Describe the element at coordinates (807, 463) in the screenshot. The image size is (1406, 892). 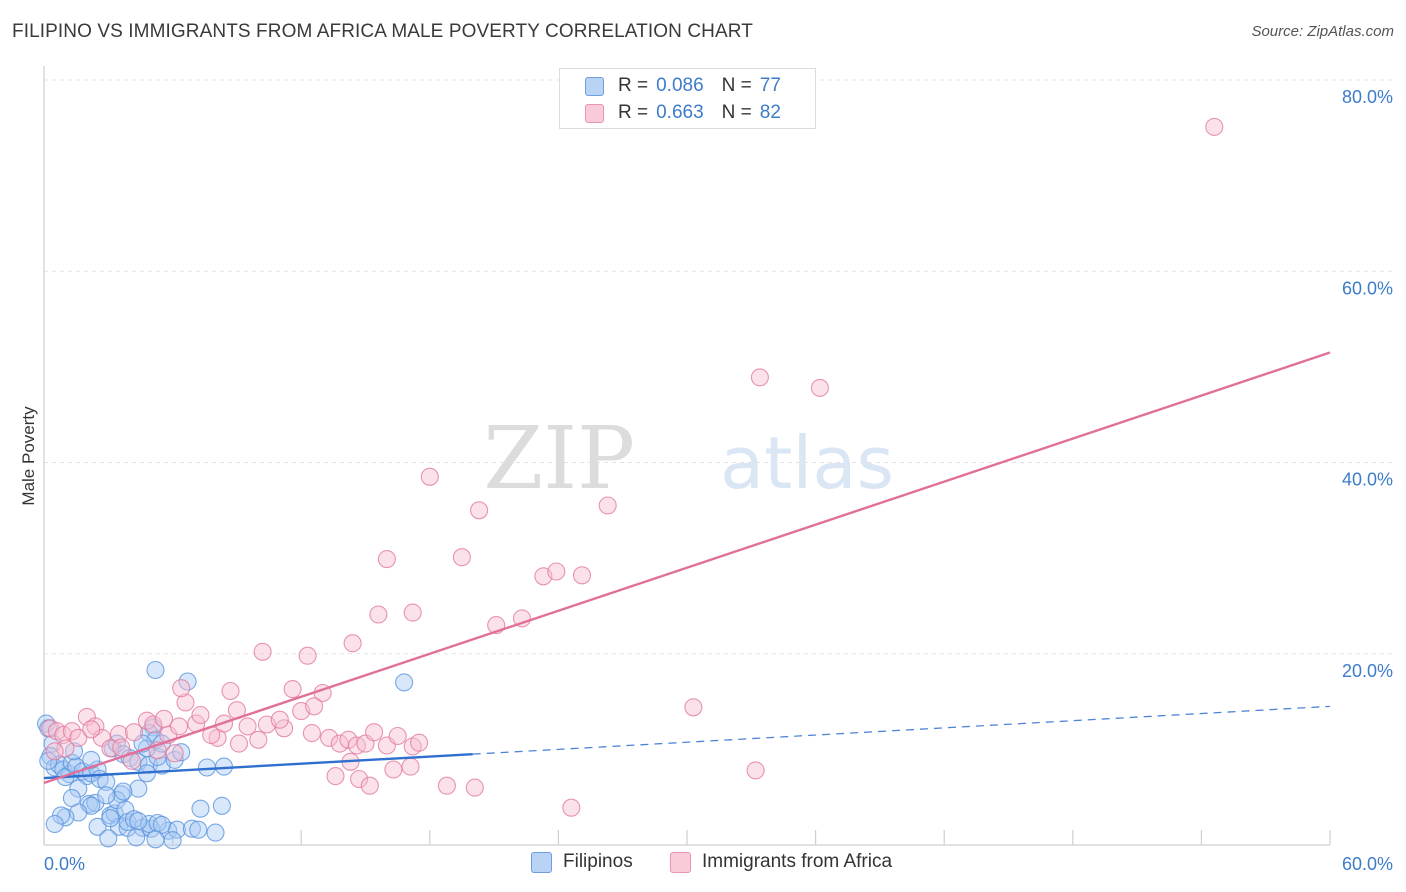
I see `watermark-atlas: atlas` at that location.